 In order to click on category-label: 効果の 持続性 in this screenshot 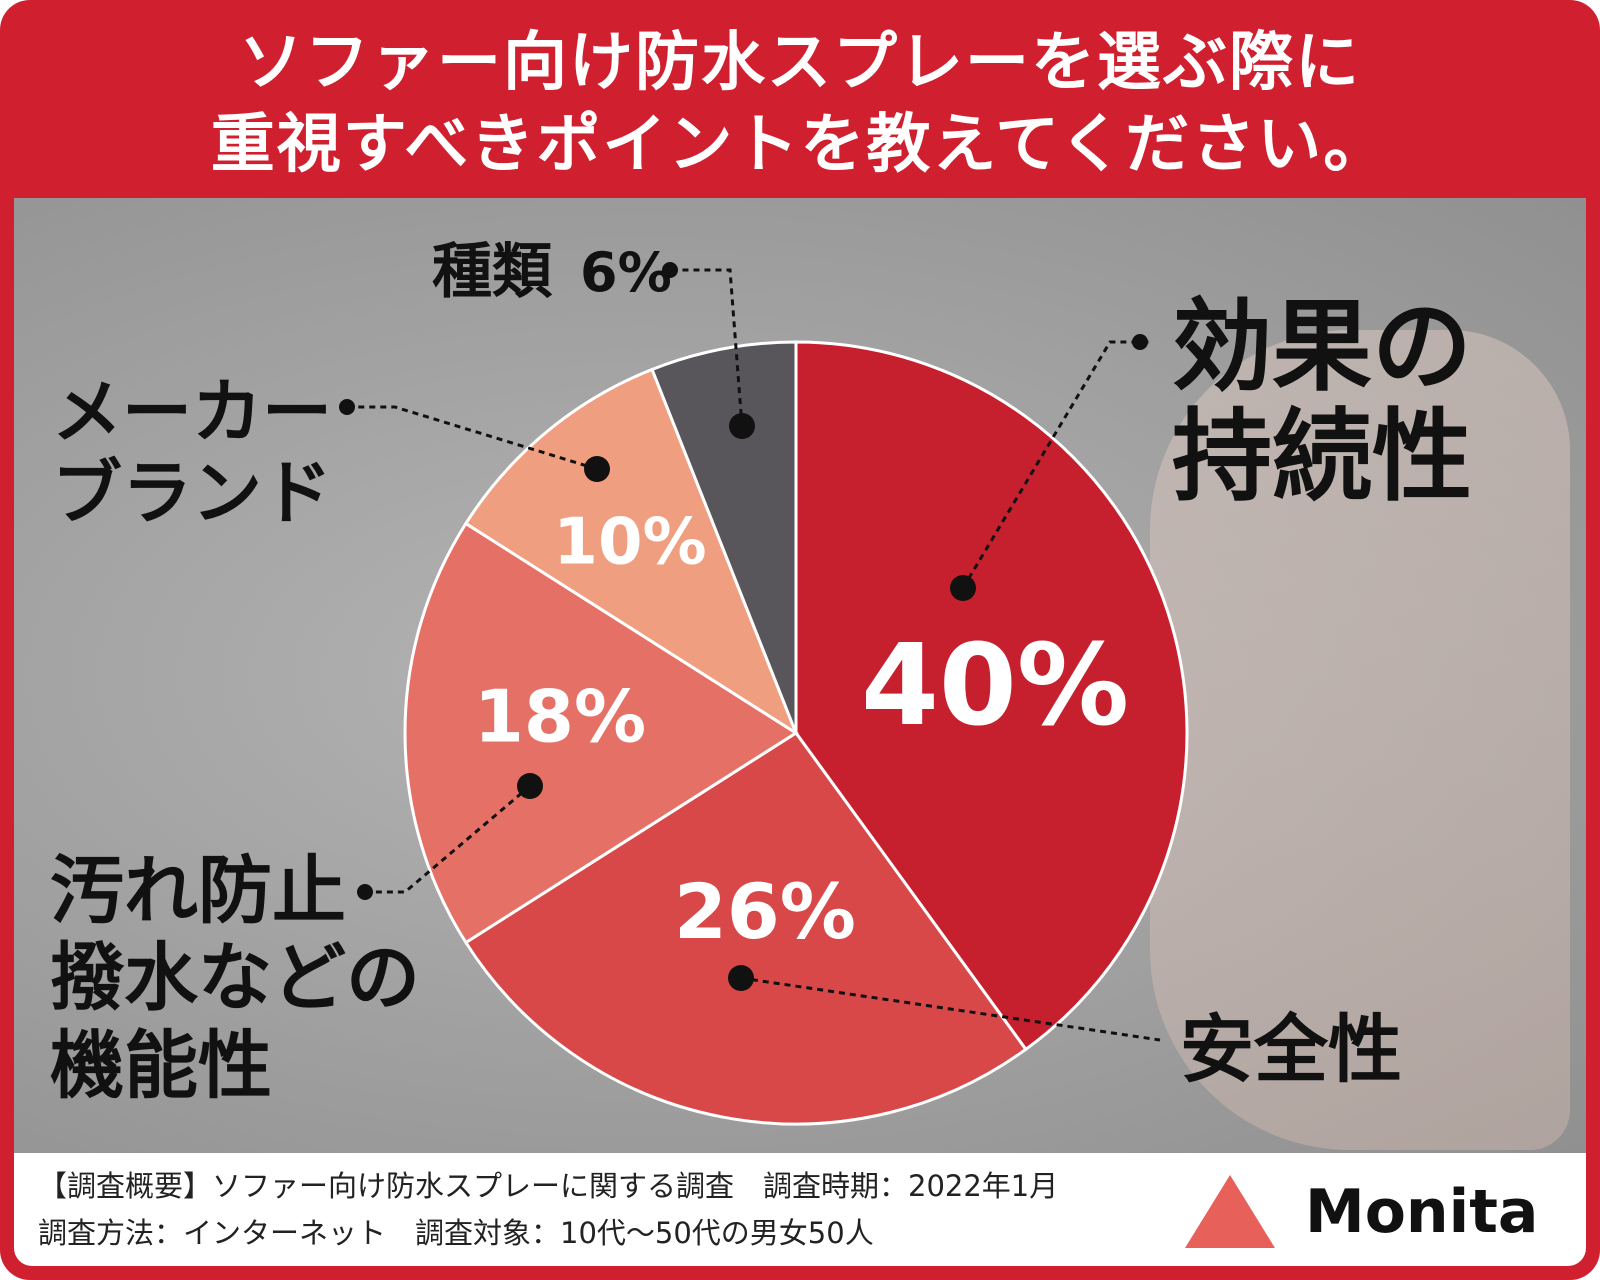, I will do `click(1322, 401)`.